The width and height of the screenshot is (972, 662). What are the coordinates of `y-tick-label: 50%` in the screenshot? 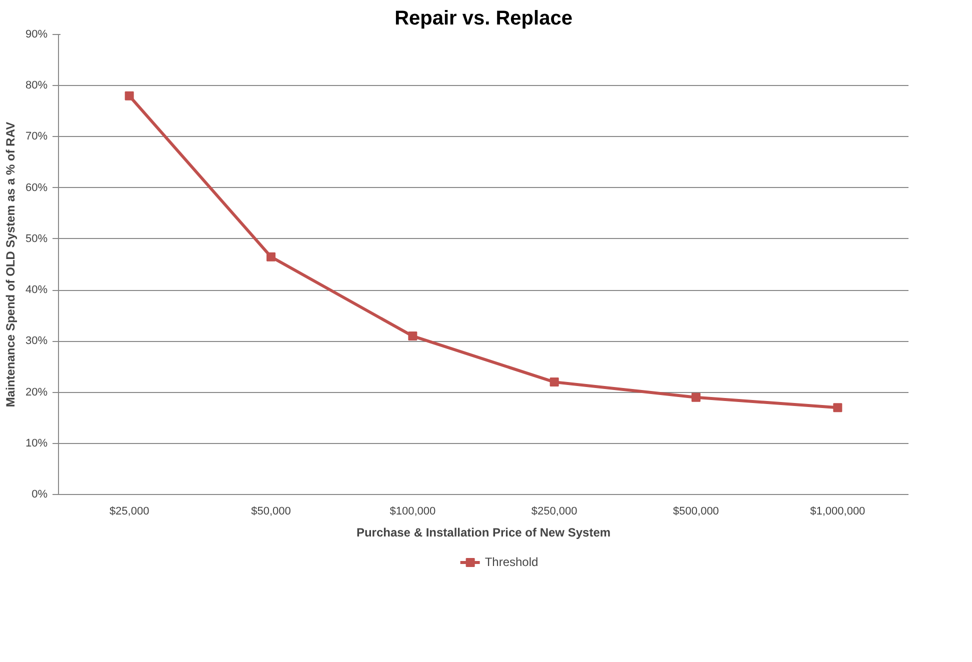 It's located at (36, 238).